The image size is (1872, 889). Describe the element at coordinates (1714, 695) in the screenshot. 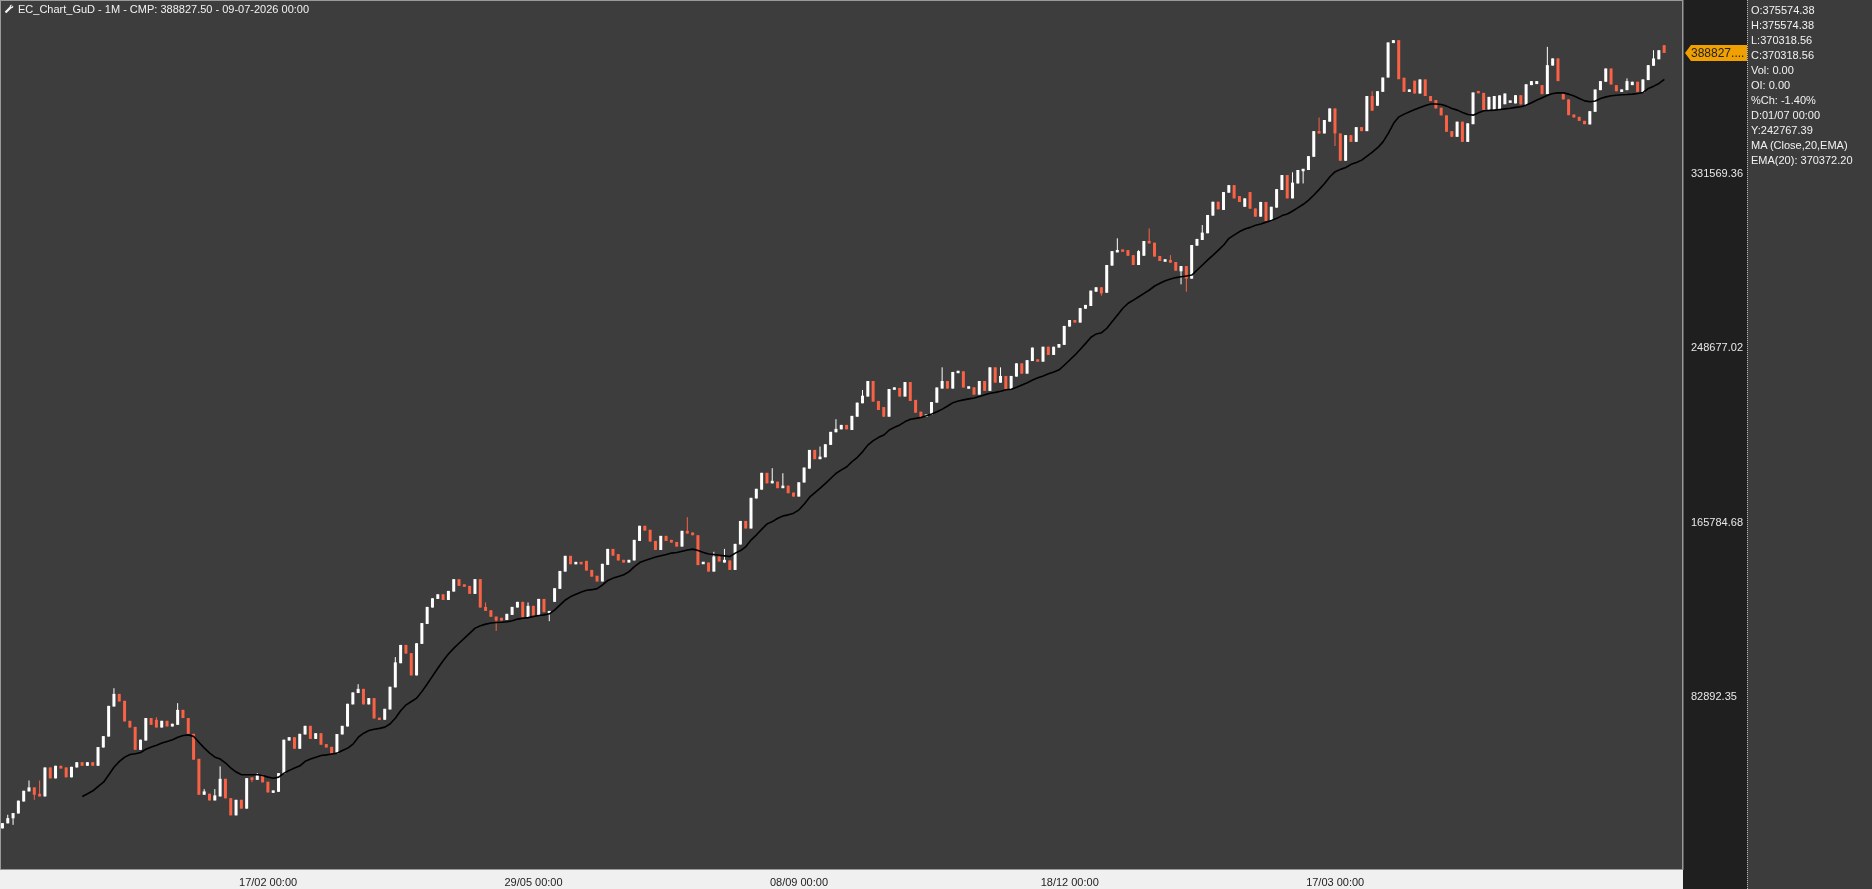

I see `y-tick-label: 82892.35` at that location.